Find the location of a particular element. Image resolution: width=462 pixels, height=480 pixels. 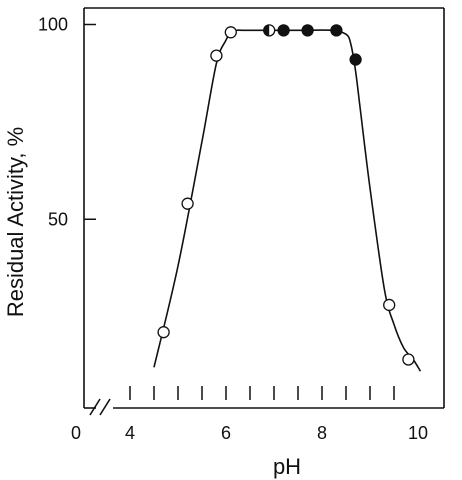

y-tick-label: 100 is located at coordinates (53, 25).